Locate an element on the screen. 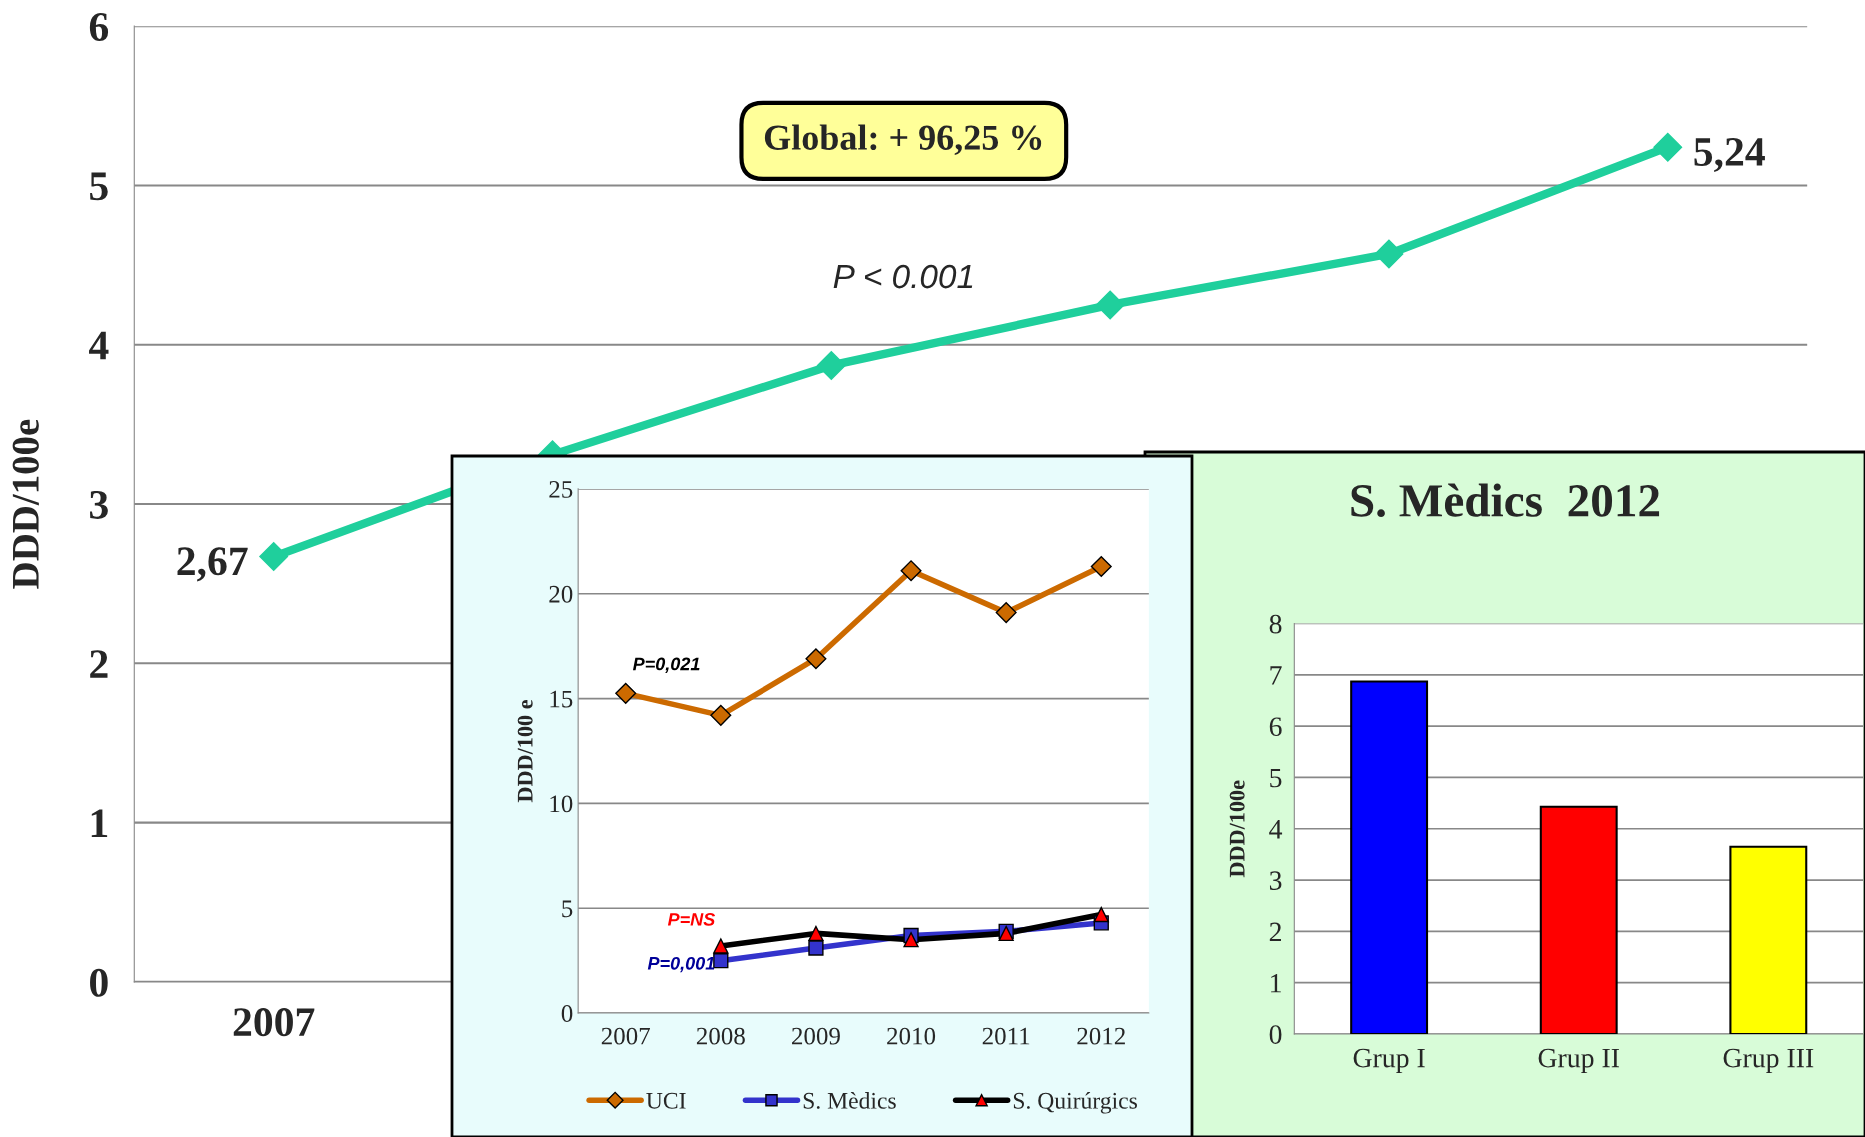 The width and height of the screenshot is (1865, 1137). legend-label: S. Mèdics is located at coordinates (849, 1100).